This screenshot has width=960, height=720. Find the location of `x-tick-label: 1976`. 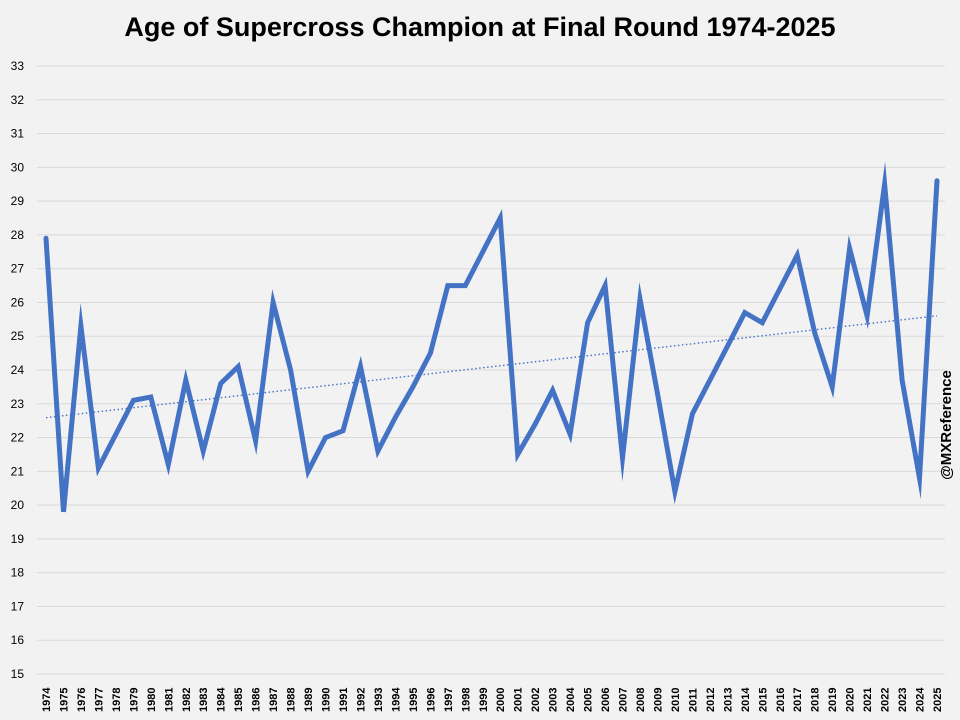

x-tick-label: 1976 is located at coordinates (82, 700).